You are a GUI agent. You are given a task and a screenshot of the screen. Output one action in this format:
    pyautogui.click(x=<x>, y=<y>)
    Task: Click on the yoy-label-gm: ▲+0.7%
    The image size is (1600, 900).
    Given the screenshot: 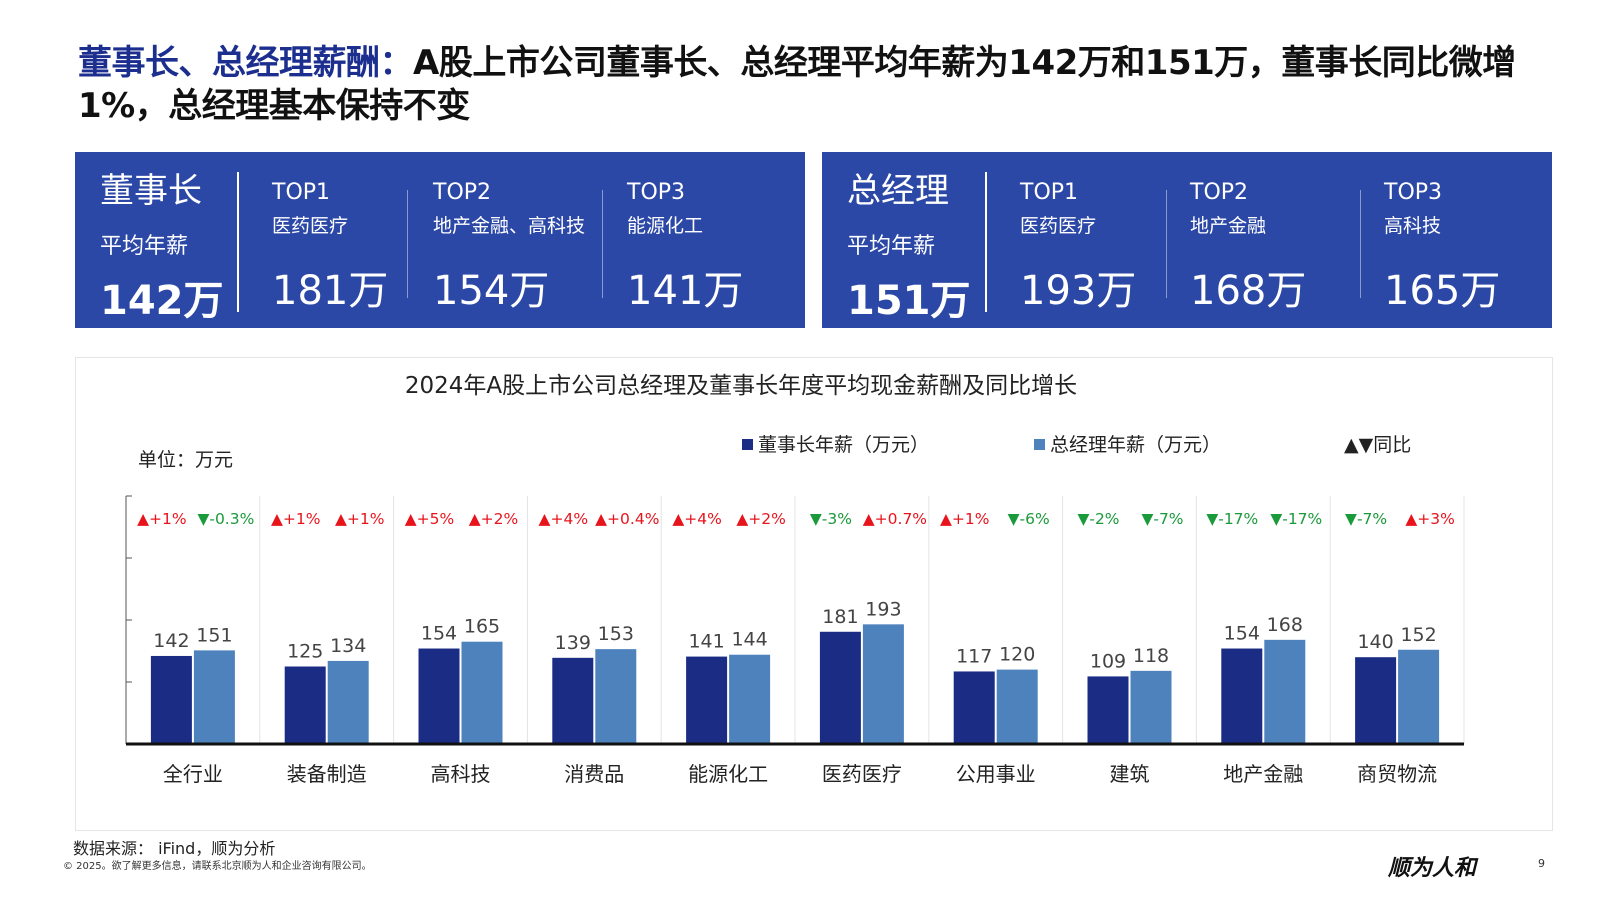 What is the action you would take?
    pyautogui.click(x=895, y=519)
    